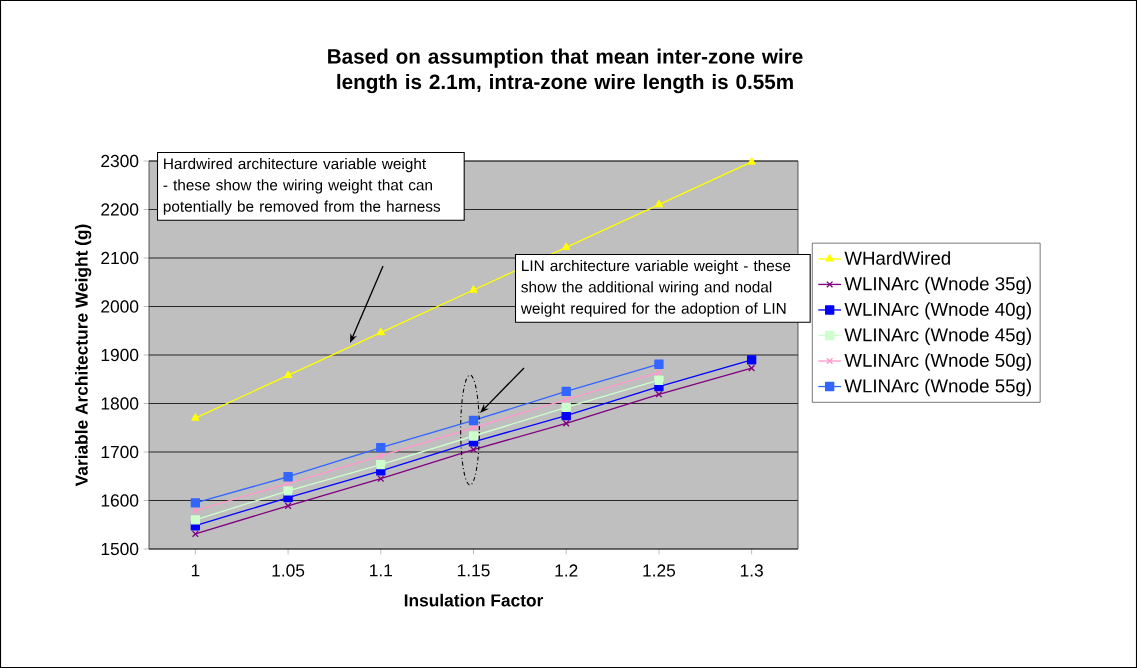 This screenshot has height=668, width=1137. I want to click on x-axis-title: Insulation Factor, so click(474, 600).